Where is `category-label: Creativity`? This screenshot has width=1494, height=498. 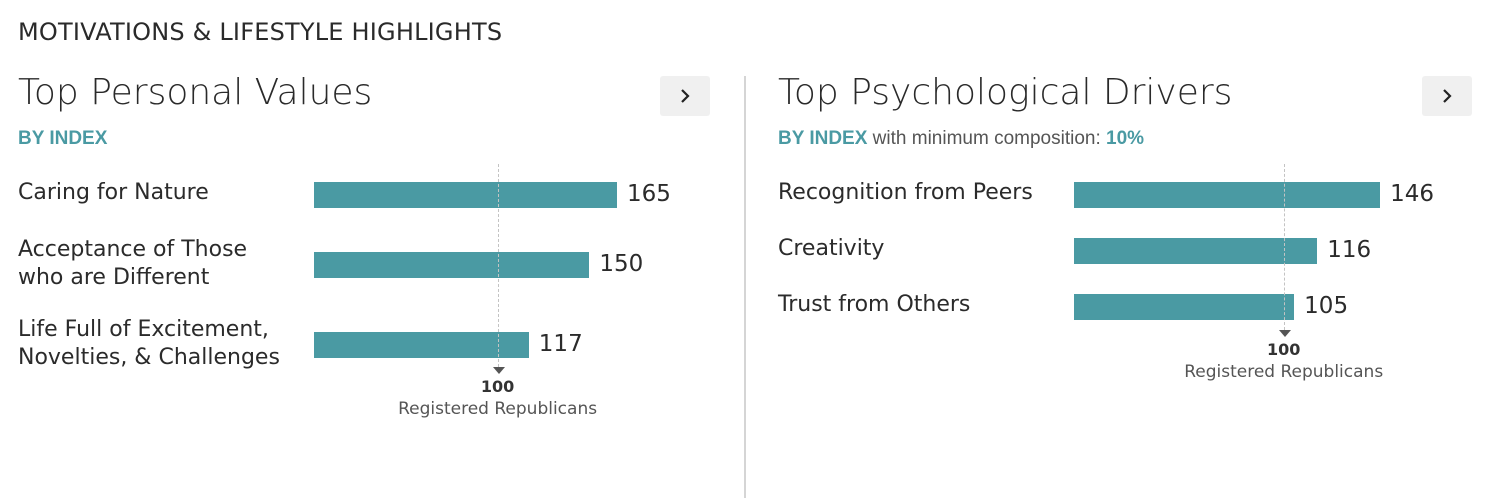 category-label: Creativity is located at coordinates (831, 248).